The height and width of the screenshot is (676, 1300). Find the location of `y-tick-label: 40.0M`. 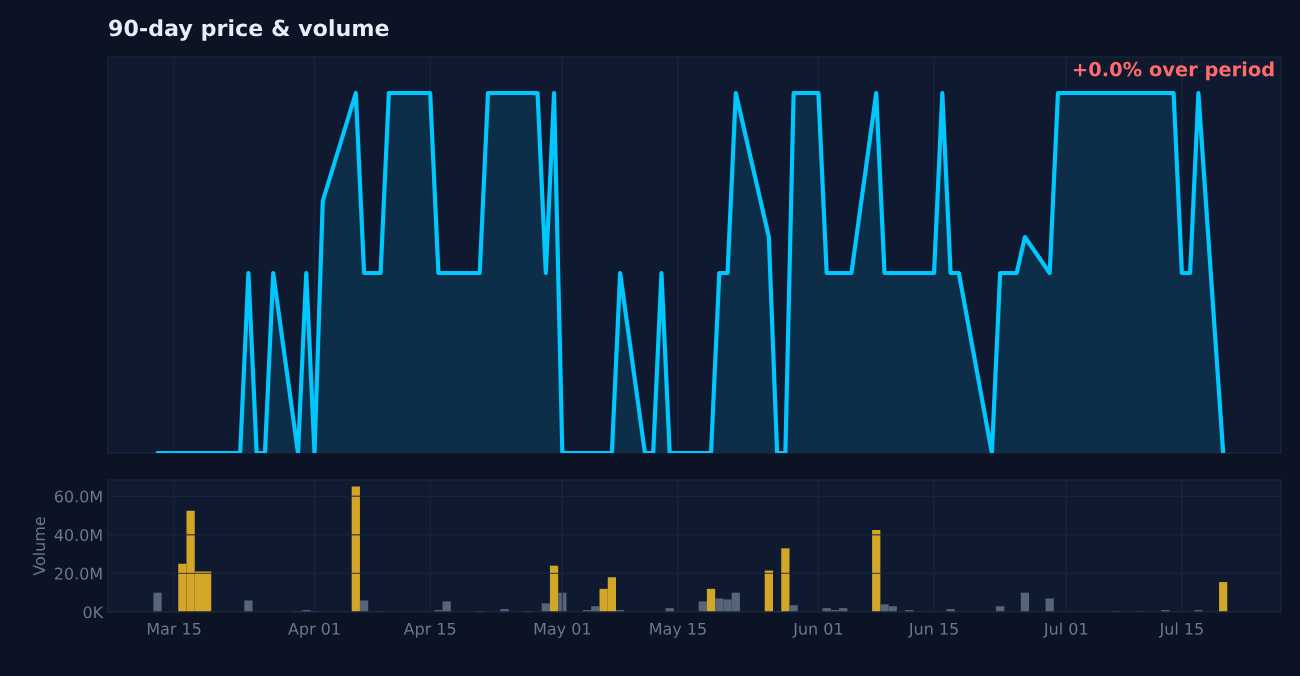

y-tick-label: 40.0M is located at coordinates (78, 535).